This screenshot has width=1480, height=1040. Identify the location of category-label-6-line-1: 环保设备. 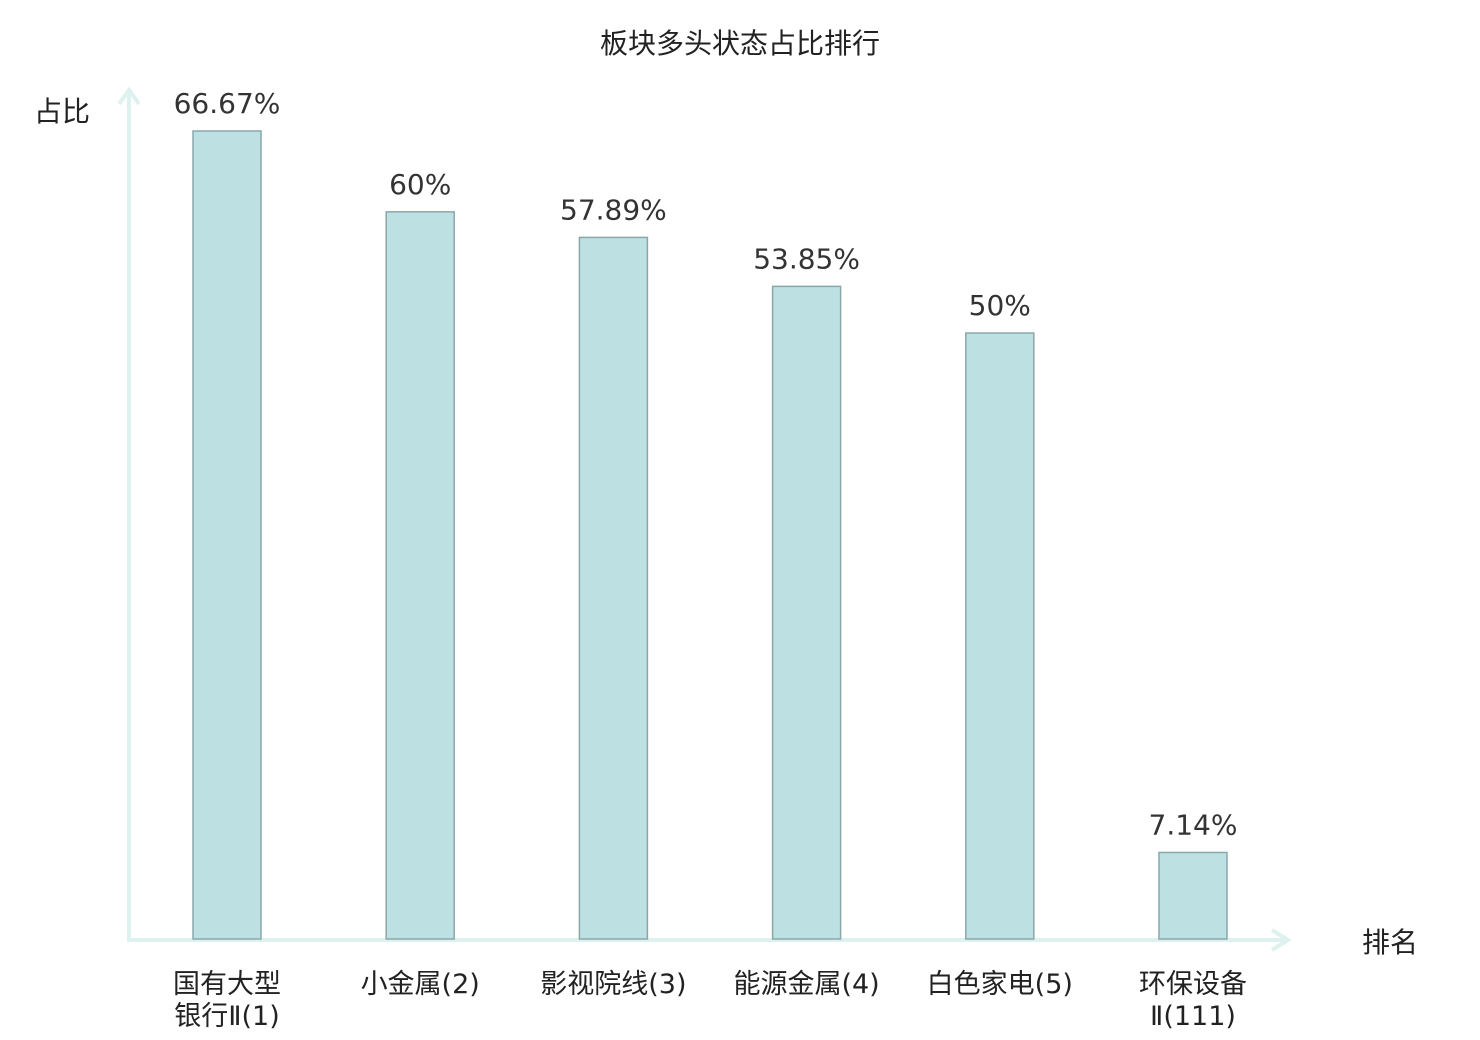
(1193, 984).